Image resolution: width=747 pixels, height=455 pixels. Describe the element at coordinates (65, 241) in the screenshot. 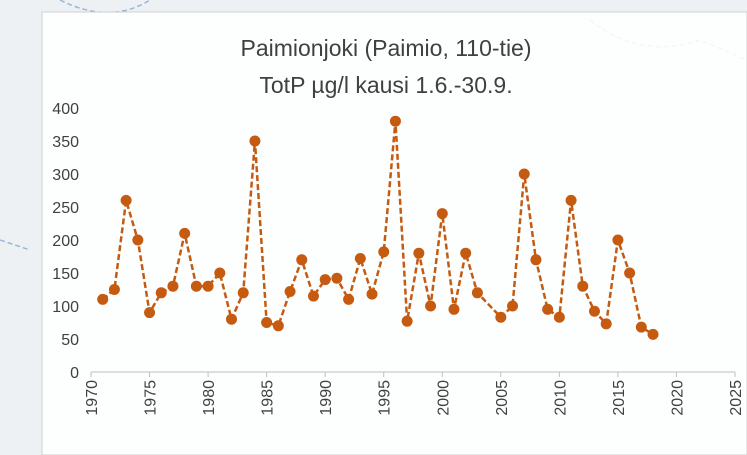

I see `y-tick-label: 200` at that location.